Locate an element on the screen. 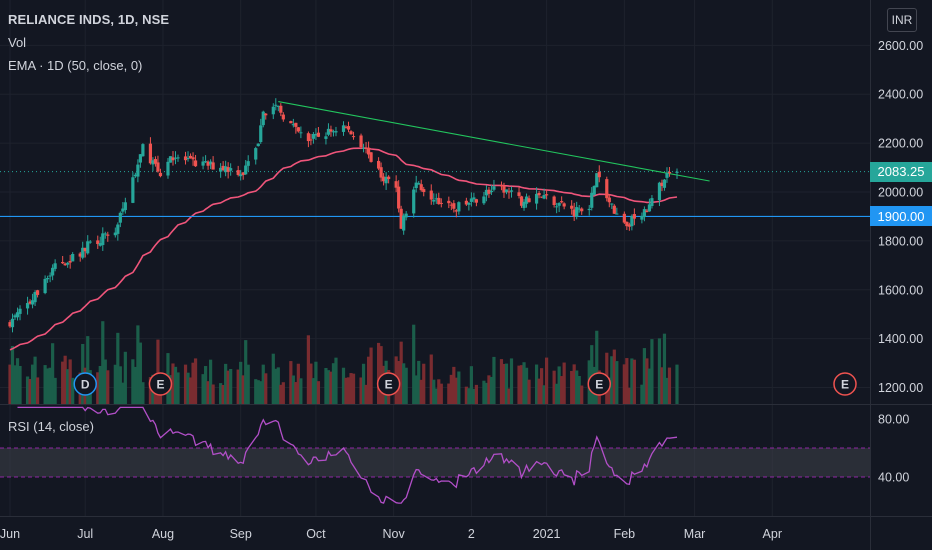 Image resolution: width=932 pixels, height=550 pixels. rsi-legend: RSI (14, close) is located at coordinates (51, 426).